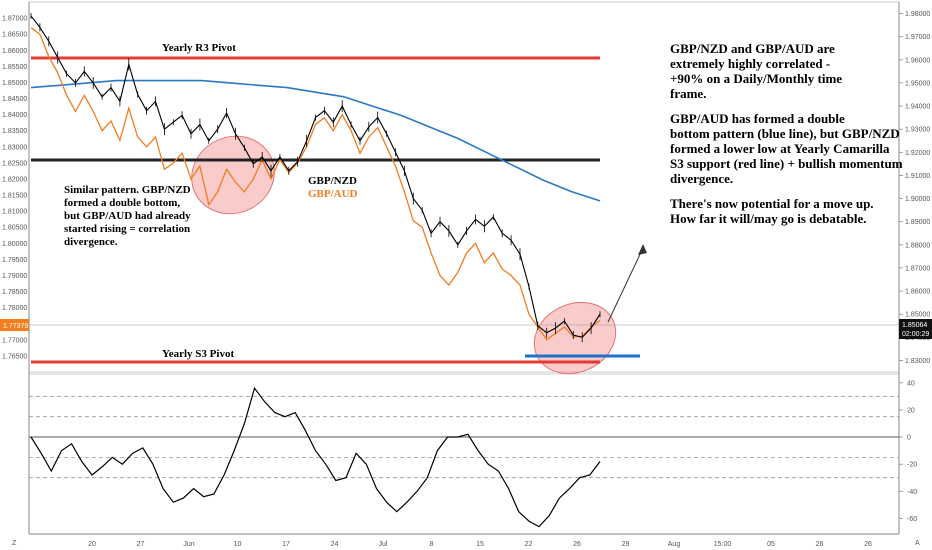 This screenshot has height=550, width=932. Describe the element at coordinates (286, 544) in the screenshot. I see `x-tick-label: 17` at that location.